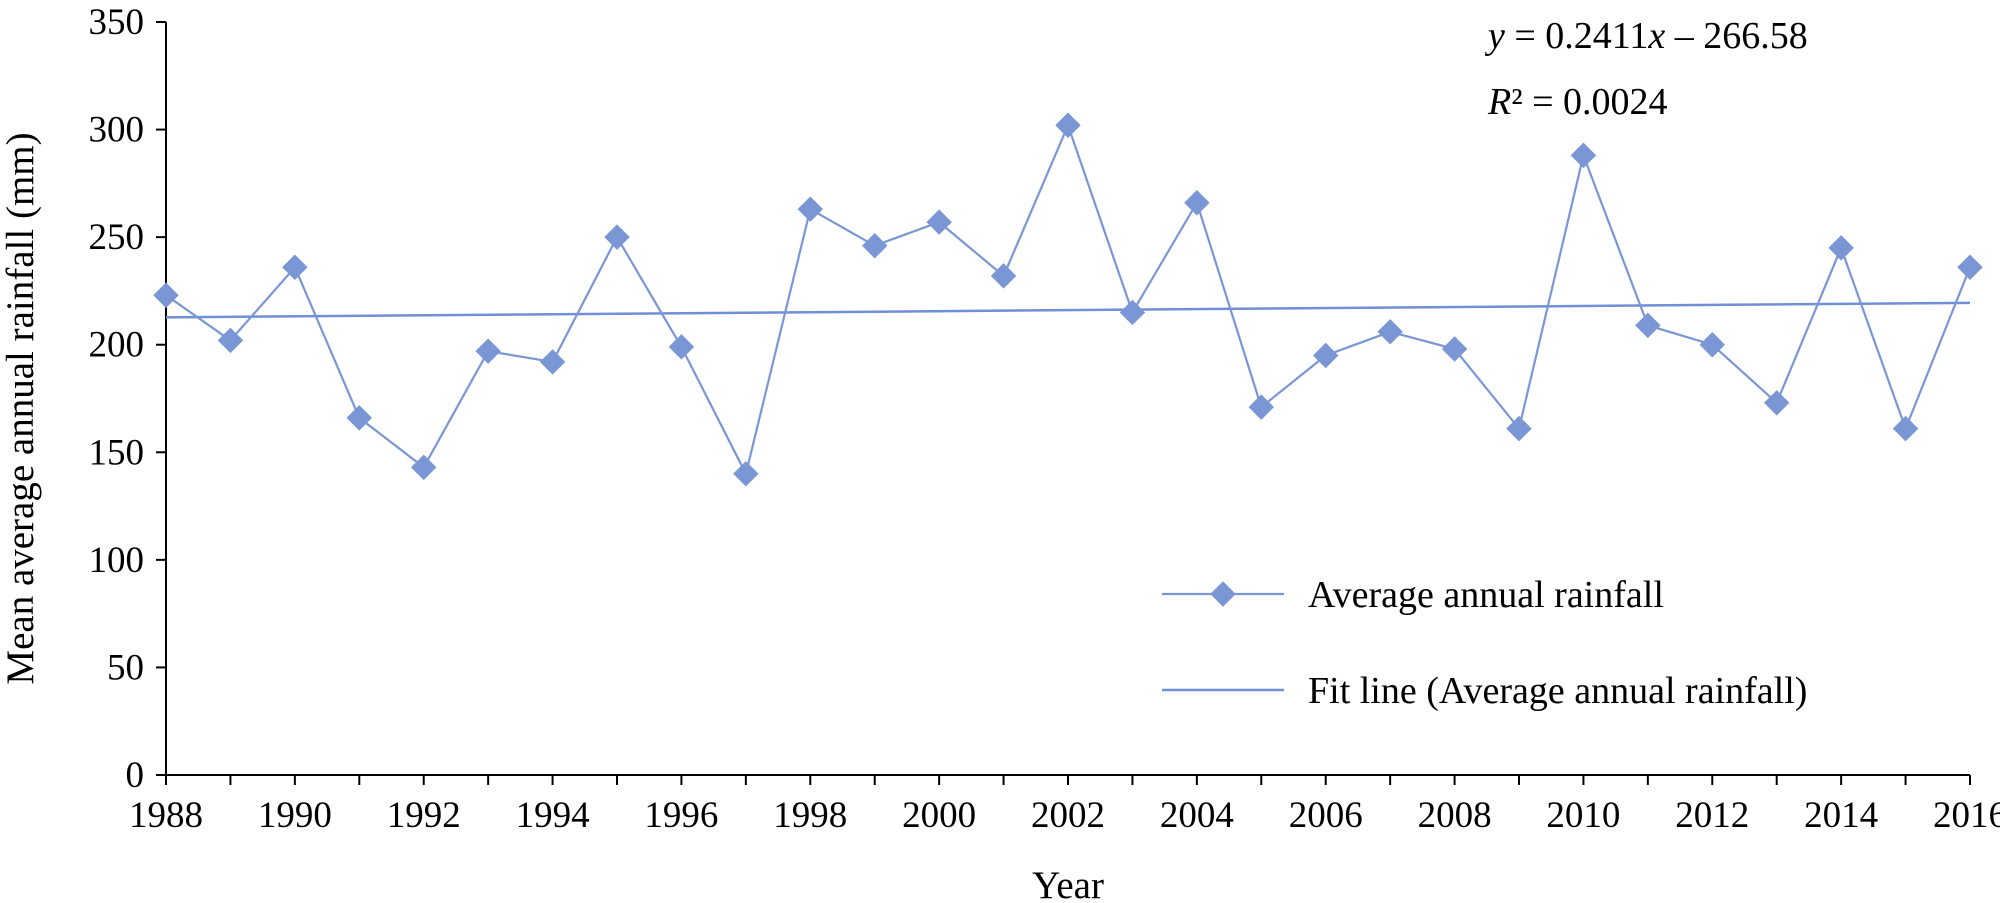  I want to click on equation-x-symbol: x, so click(1656, 36).